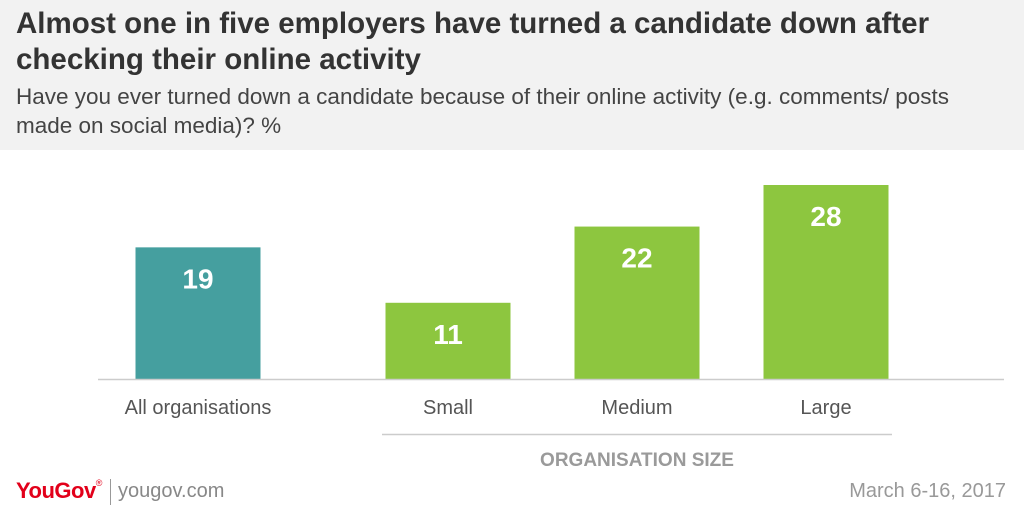  Describe the element at coordinates (637, 302) in the screenshot. I see `bar-medium` at that location.